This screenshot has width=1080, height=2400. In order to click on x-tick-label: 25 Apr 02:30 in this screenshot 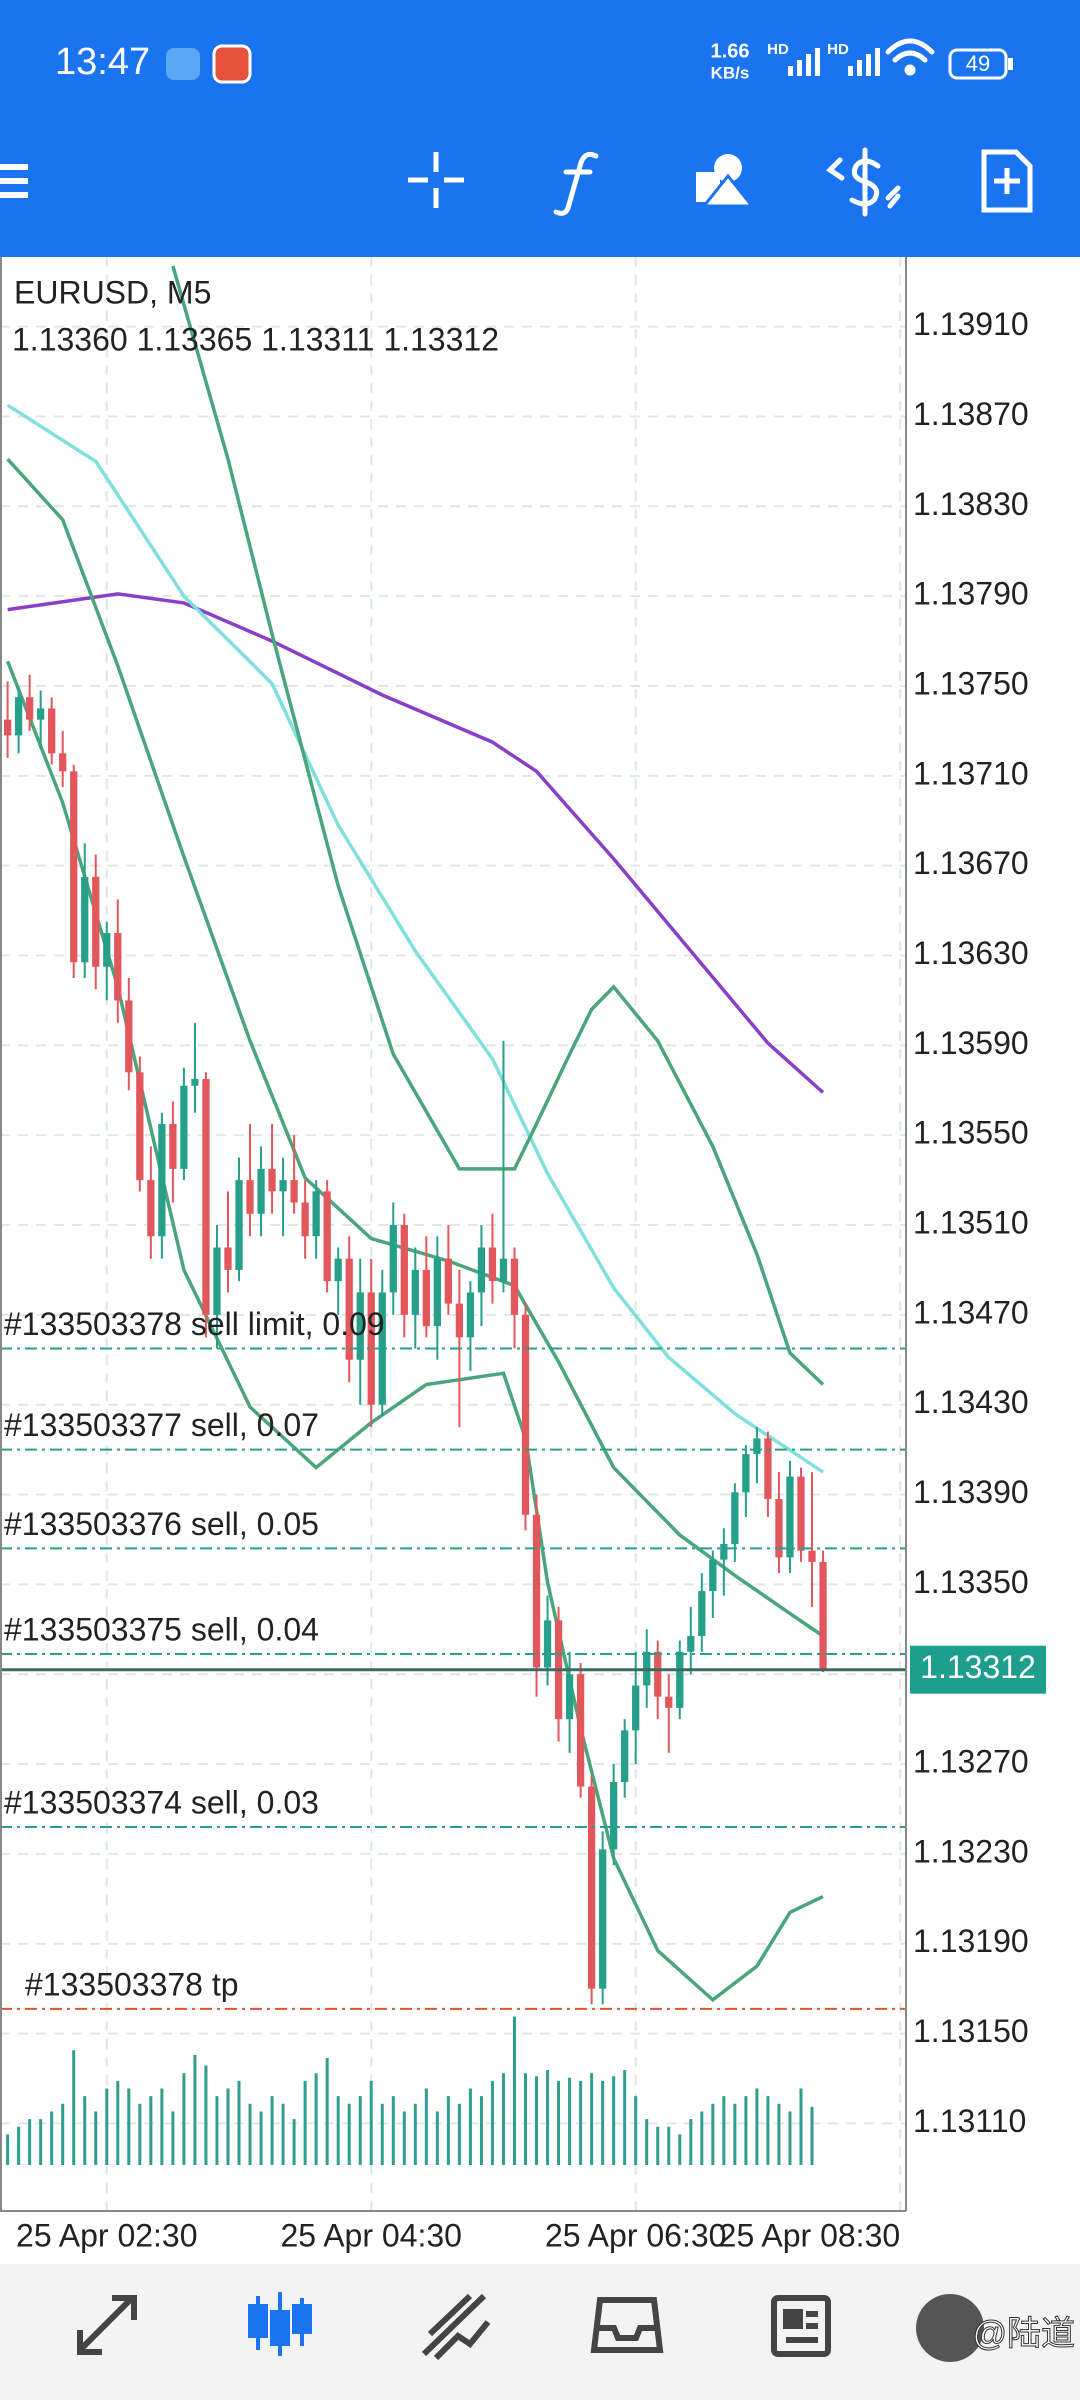, I will do `click(106, 2235)`.